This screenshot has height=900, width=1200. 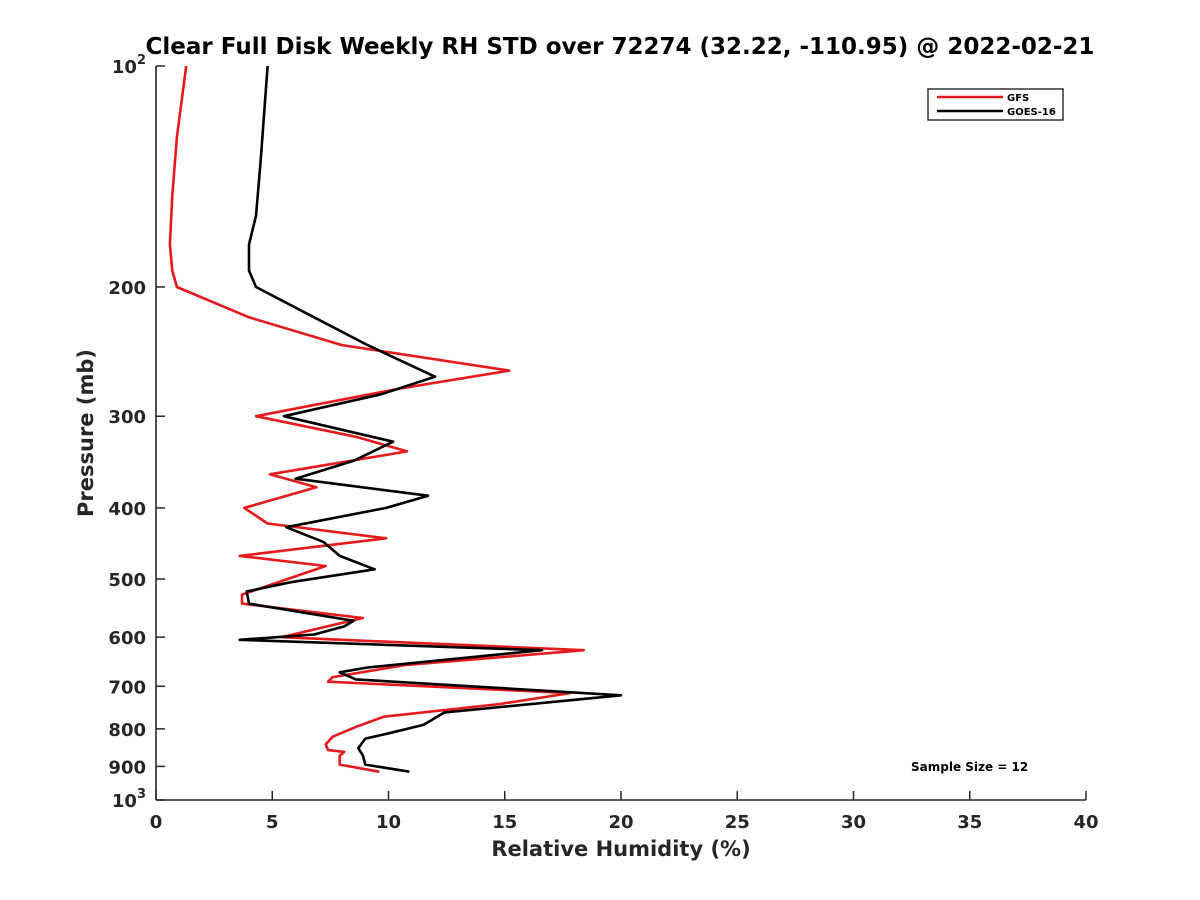 I want to click on y-tick-label: 900, so click(x=127, y=767).